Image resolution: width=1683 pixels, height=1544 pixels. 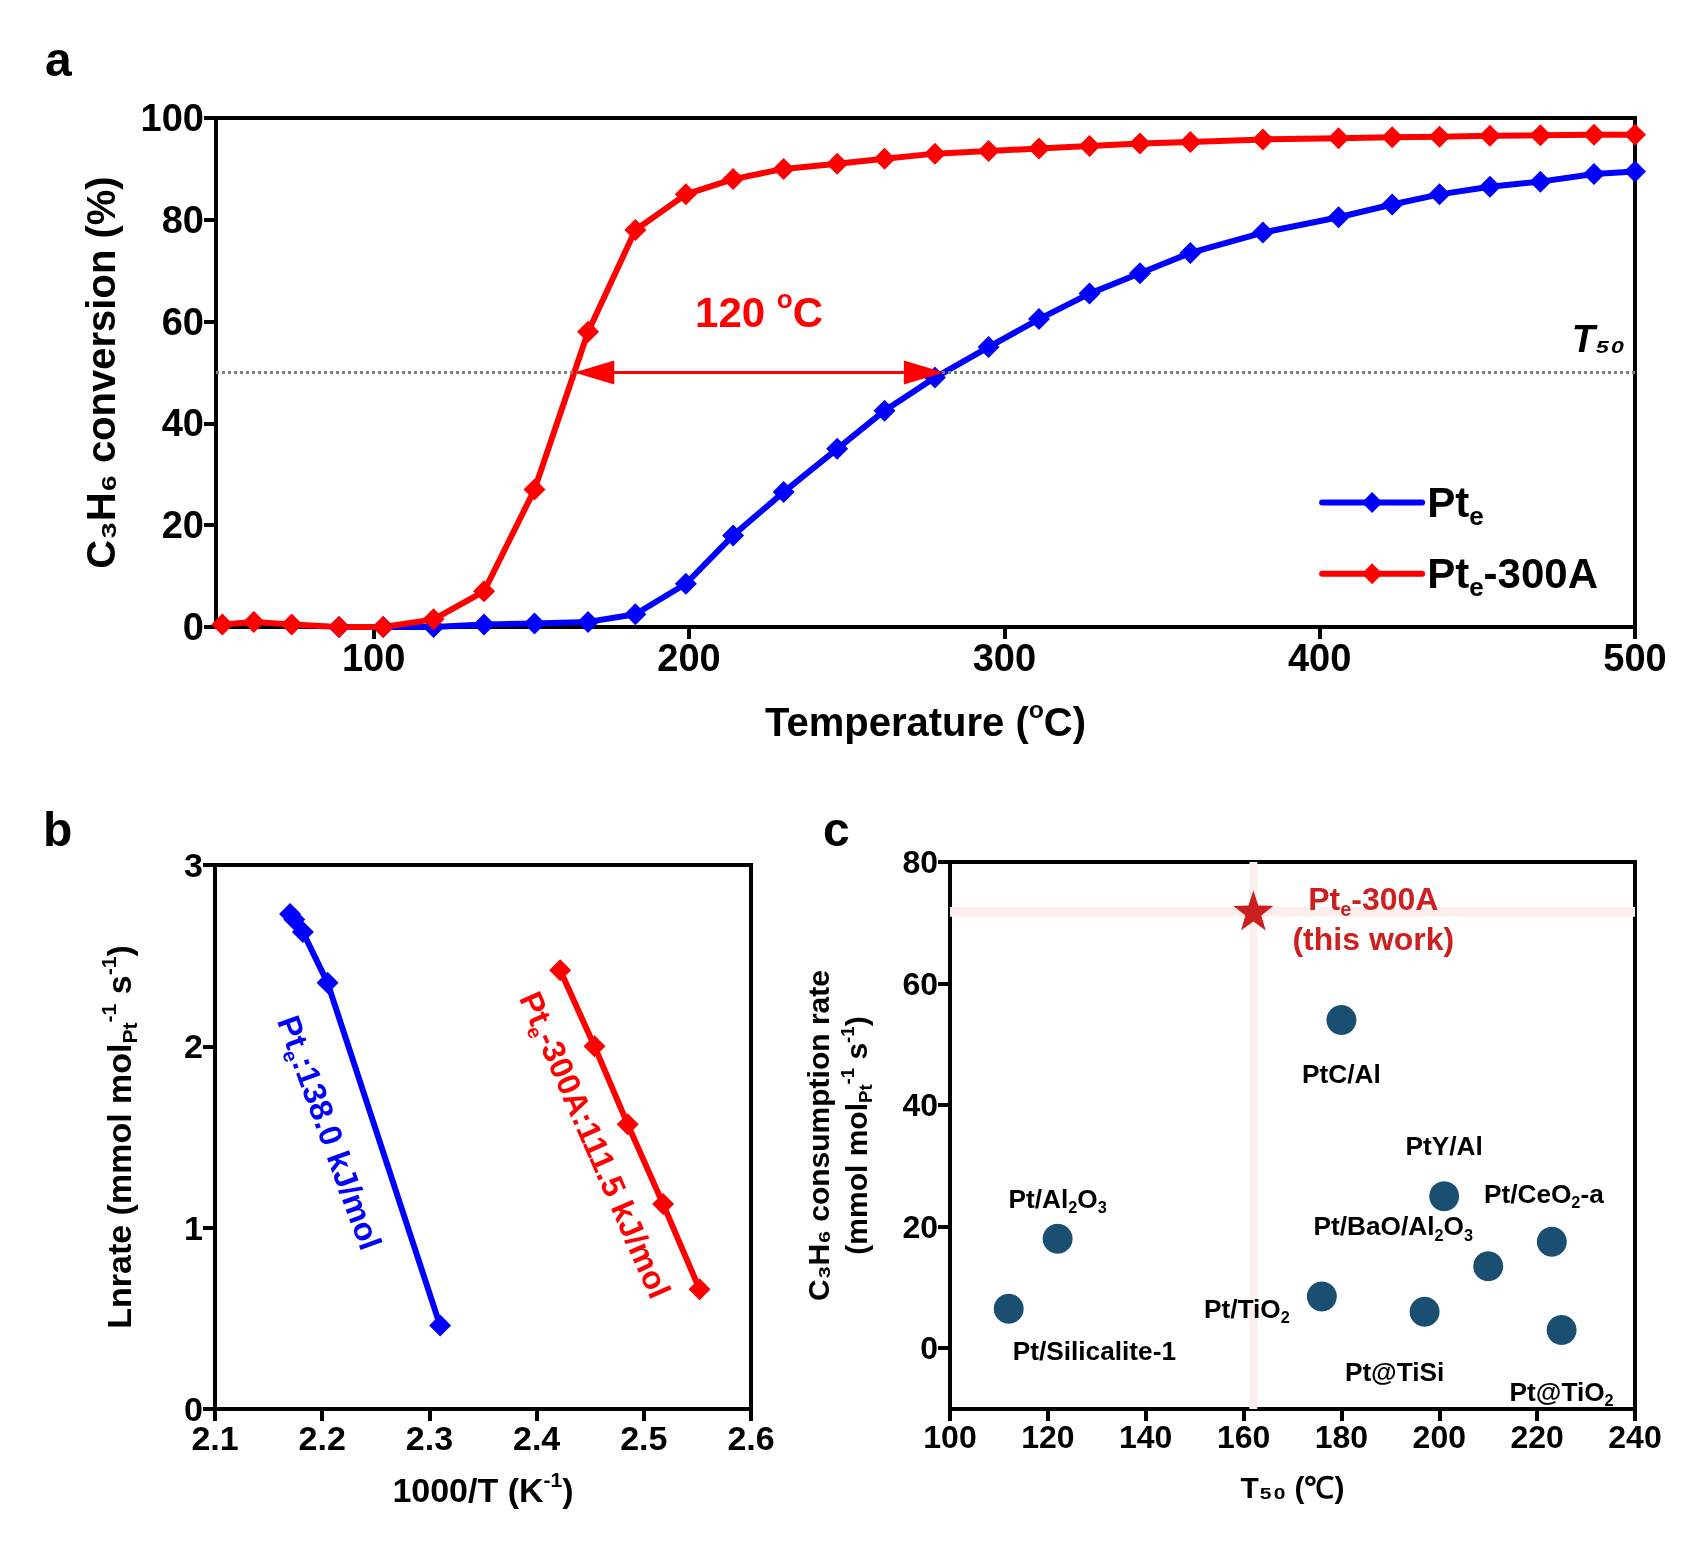 I want to click on y-axis-title: C₃H₆ conversion (%), so click(x=101, y=372).